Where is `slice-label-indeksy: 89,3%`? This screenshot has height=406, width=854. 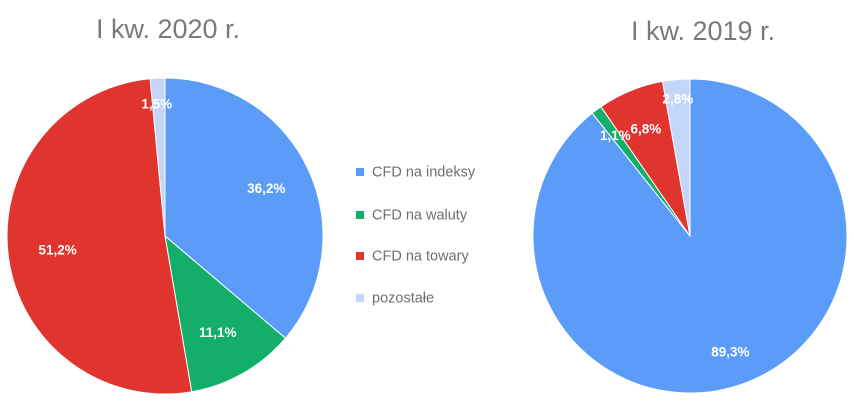 slice-label-indeksy: 89,3% is located at coordinates (730, 352).